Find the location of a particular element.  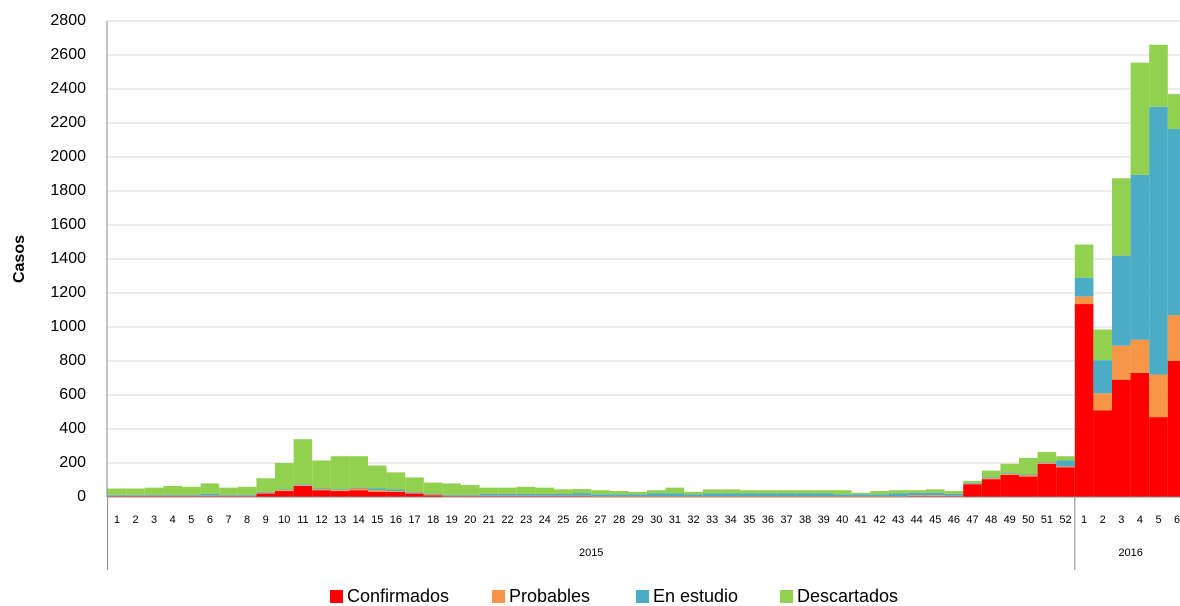

x-tick-label: 37 is located at coordinates (786, 520).